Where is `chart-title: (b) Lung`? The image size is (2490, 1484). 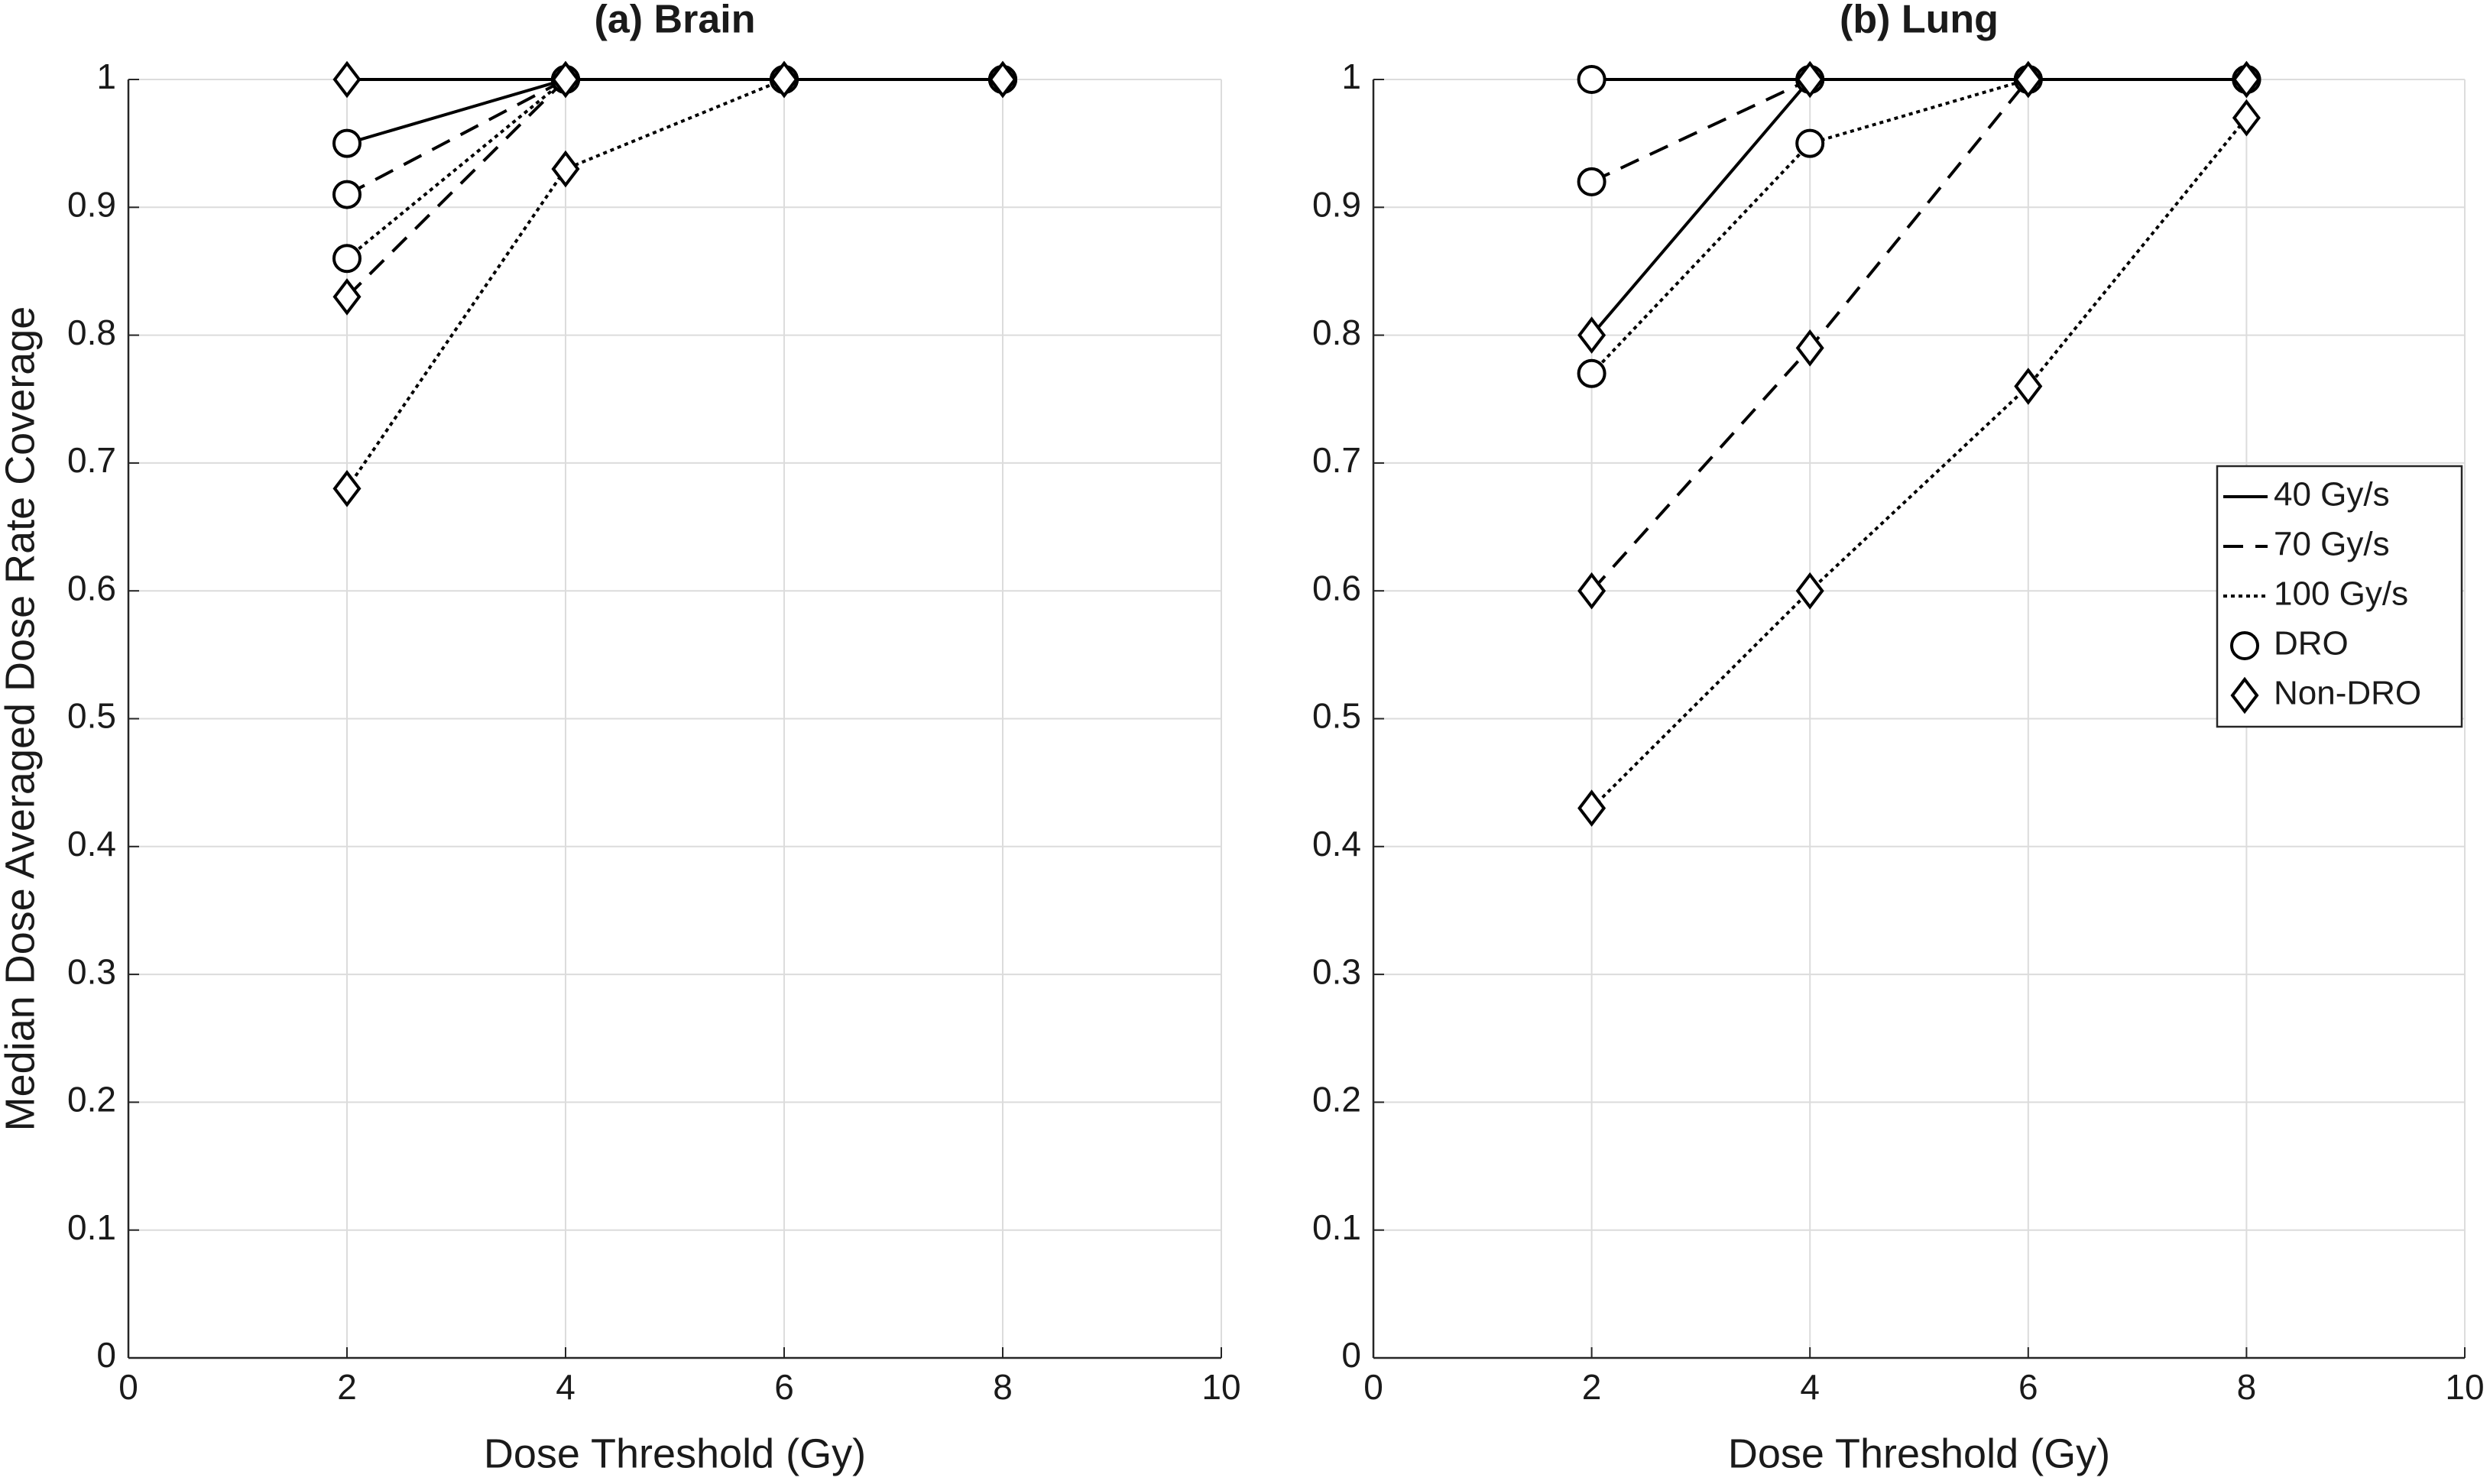
chart-title: (b) Lung is located at coordinates (1919, 21).